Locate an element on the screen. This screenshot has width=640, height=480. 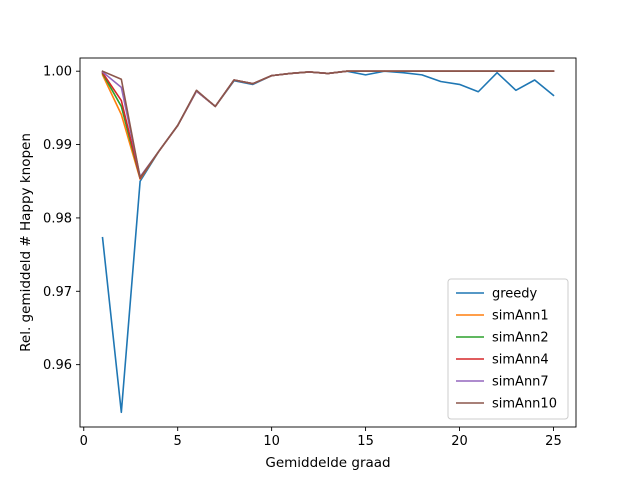
y-axis: 0.96 0.97 0.98 0.99 1.00 is located at coordinates (61, 219).